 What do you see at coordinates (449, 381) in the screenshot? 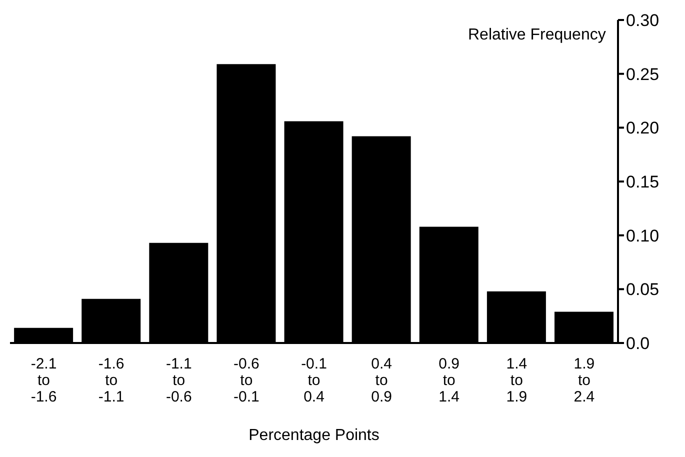
I see `x-tick-label: 0.9 to 1.4` at bounding box center [449, 381].